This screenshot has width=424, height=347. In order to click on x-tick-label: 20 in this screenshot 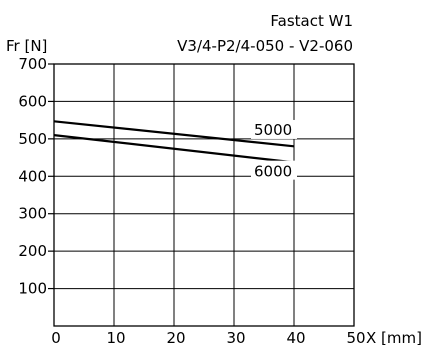, I will do `click(175, 338)`.